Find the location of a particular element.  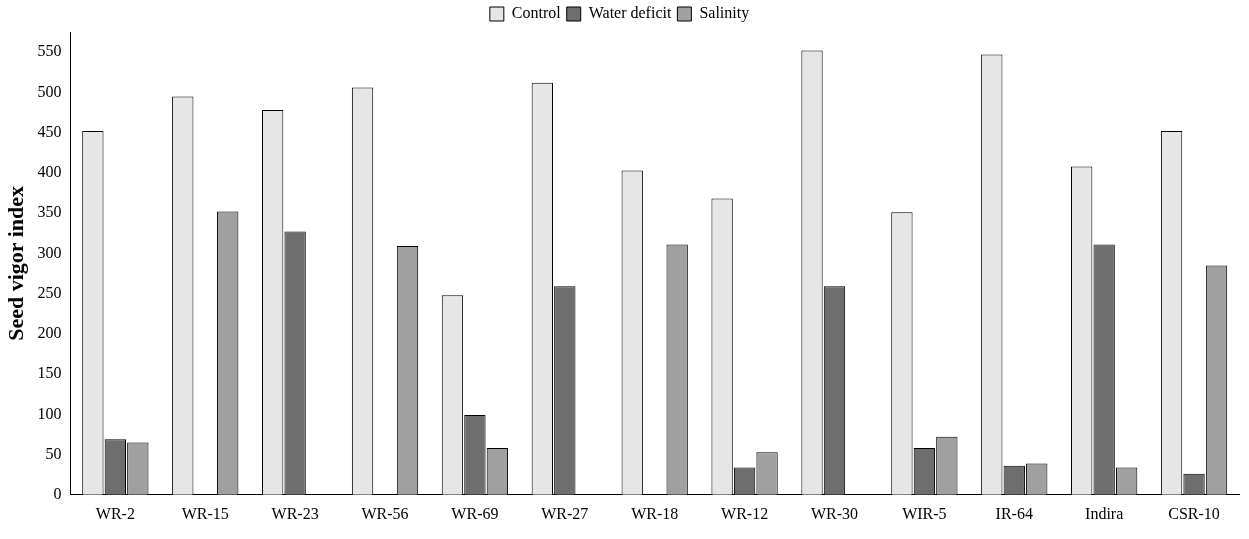

x-tick-label: WR-2 is located at coordinates (115, 513).